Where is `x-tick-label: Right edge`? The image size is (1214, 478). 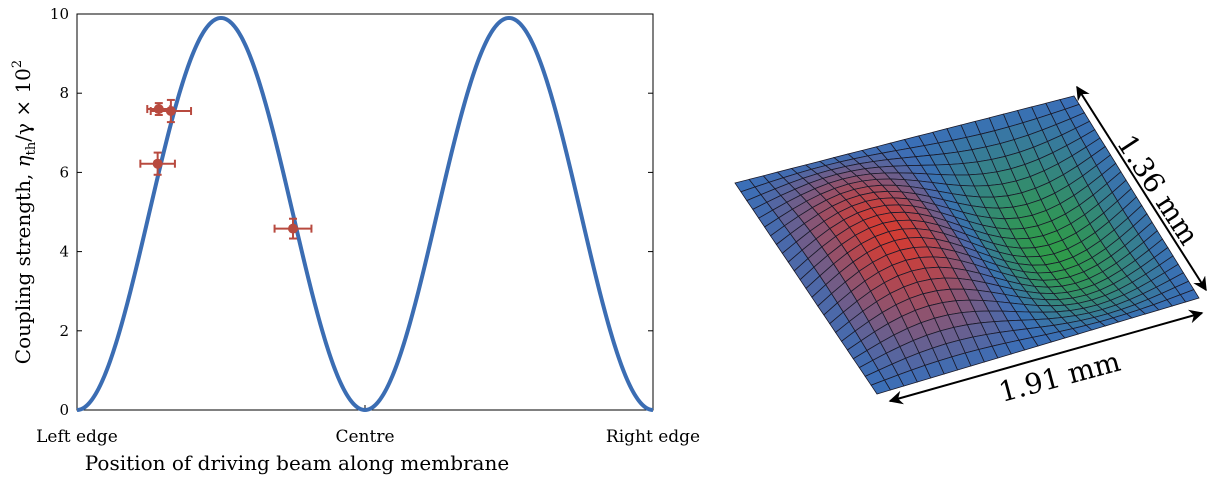
x-tick-label: Right edge is located at coordinates (653, 437).